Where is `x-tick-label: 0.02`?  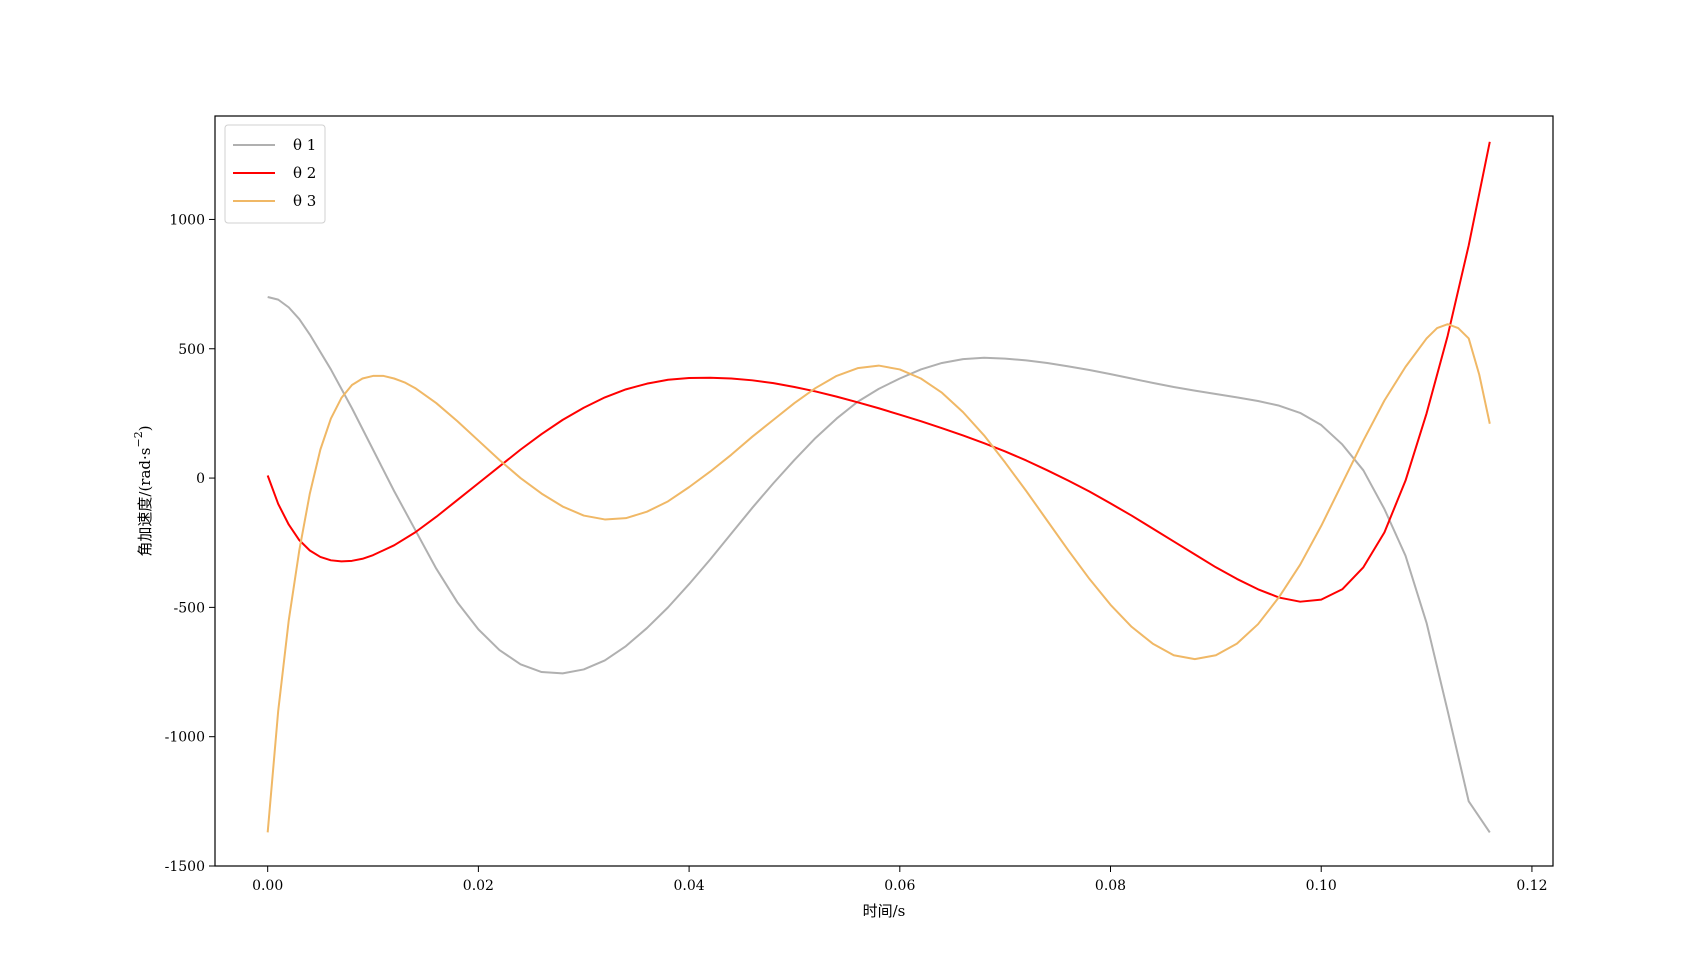 x-tick-label: 0.02 is located at coordinates (478, 886).